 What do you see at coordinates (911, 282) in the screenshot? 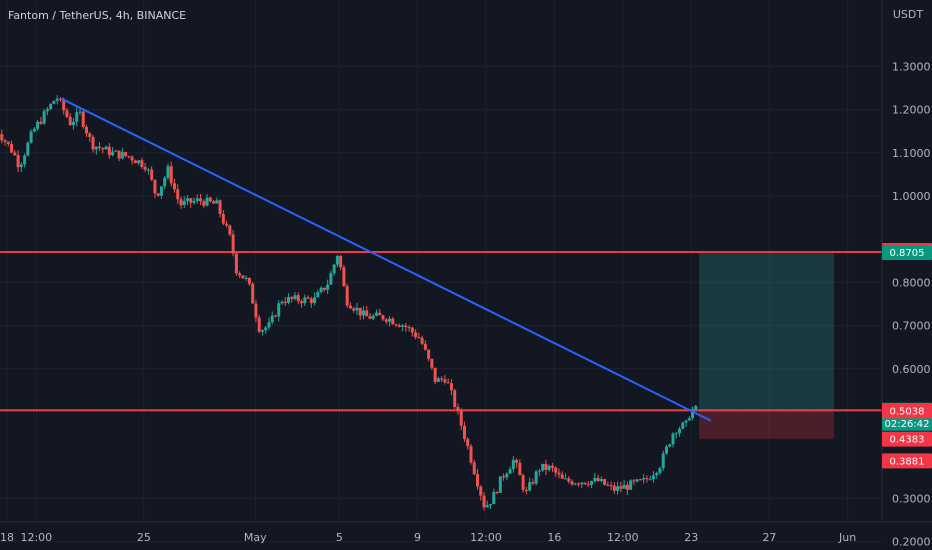
I see `price-tick-label: 0.8000` at bounding box center [911, 282].